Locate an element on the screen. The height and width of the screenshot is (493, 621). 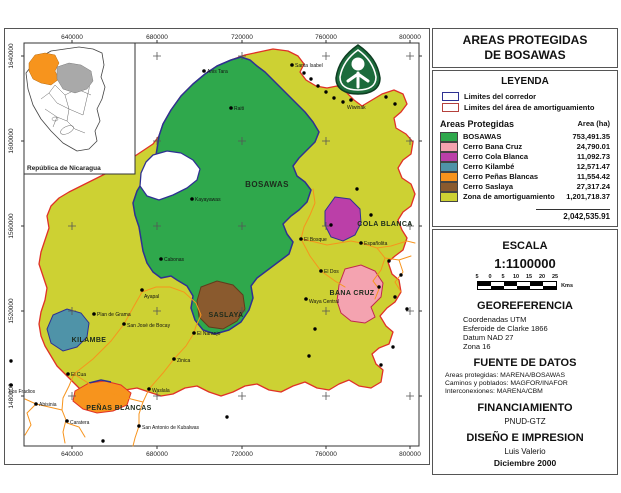
area-name: Cerro Kilambé is located at coordinates (489, 166).